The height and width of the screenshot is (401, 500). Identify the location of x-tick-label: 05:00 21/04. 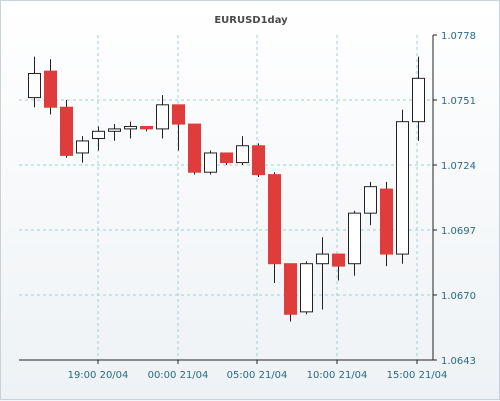
(257, 375).